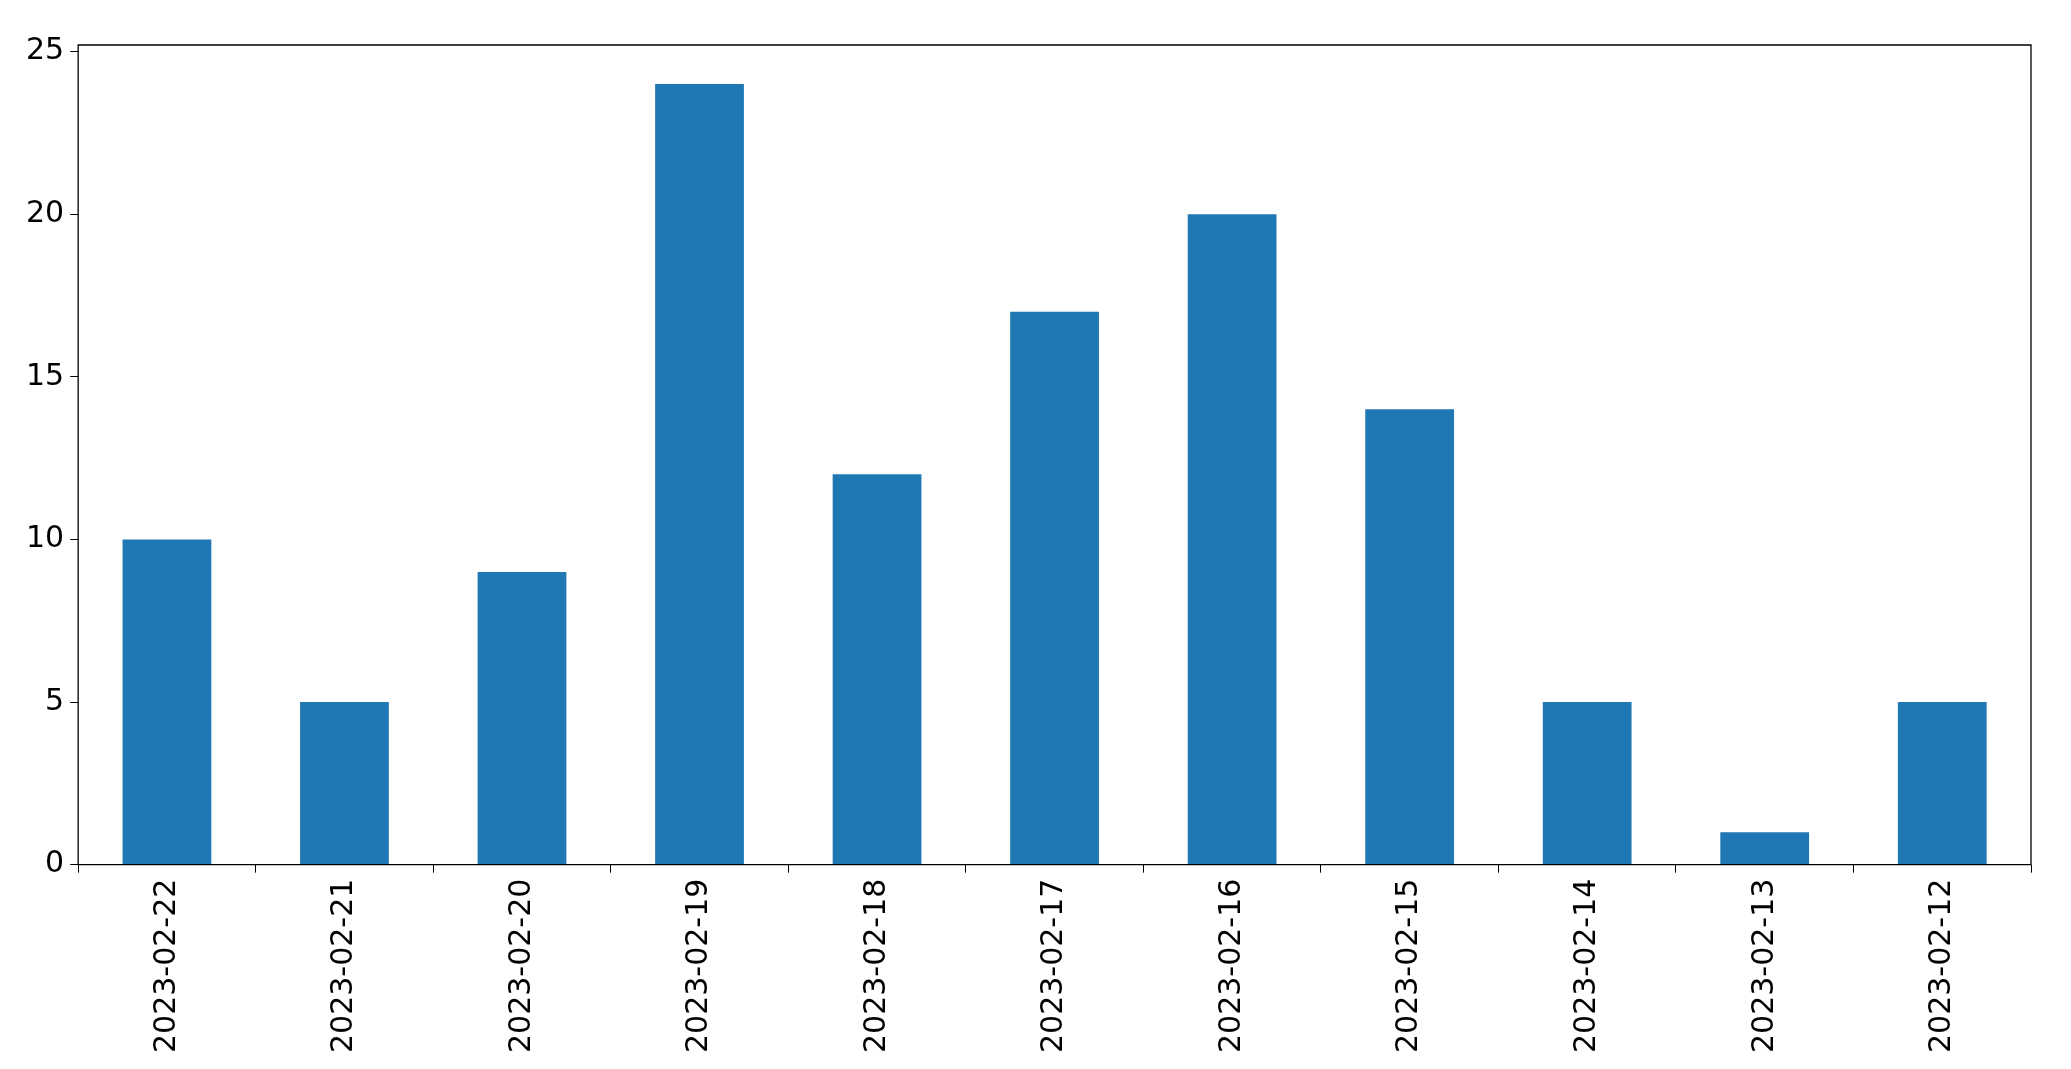 Image resolution: width=2071 pixels, height=1069 pixels. What do you see at coordinates (874, 966) in the screenshot?
I see `x-tick-label: 2023-02-18` at bounding box center [874, 966].